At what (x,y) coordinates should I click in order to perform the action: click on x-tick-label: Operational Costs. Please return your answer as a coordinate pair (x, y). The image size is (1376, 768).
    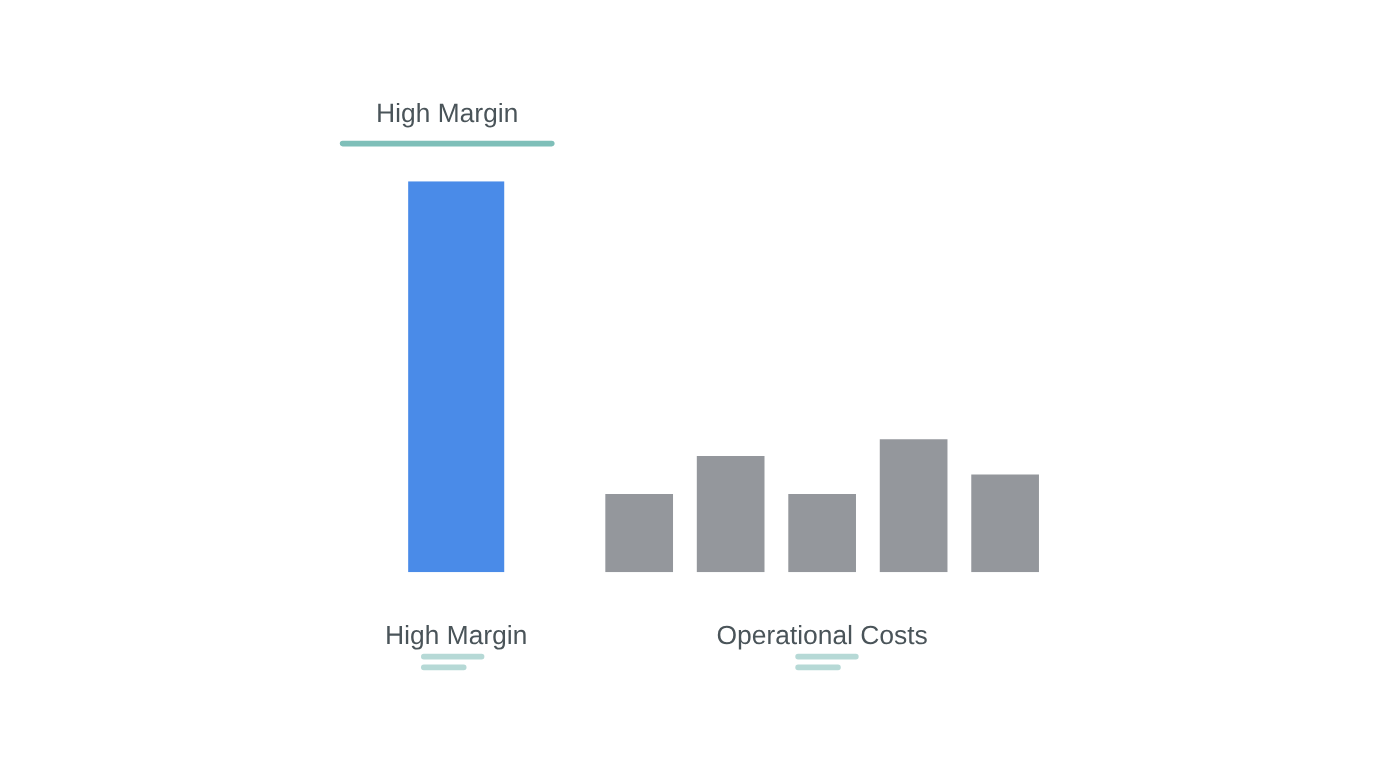
    Looking at the image, I should click on (822, 637).